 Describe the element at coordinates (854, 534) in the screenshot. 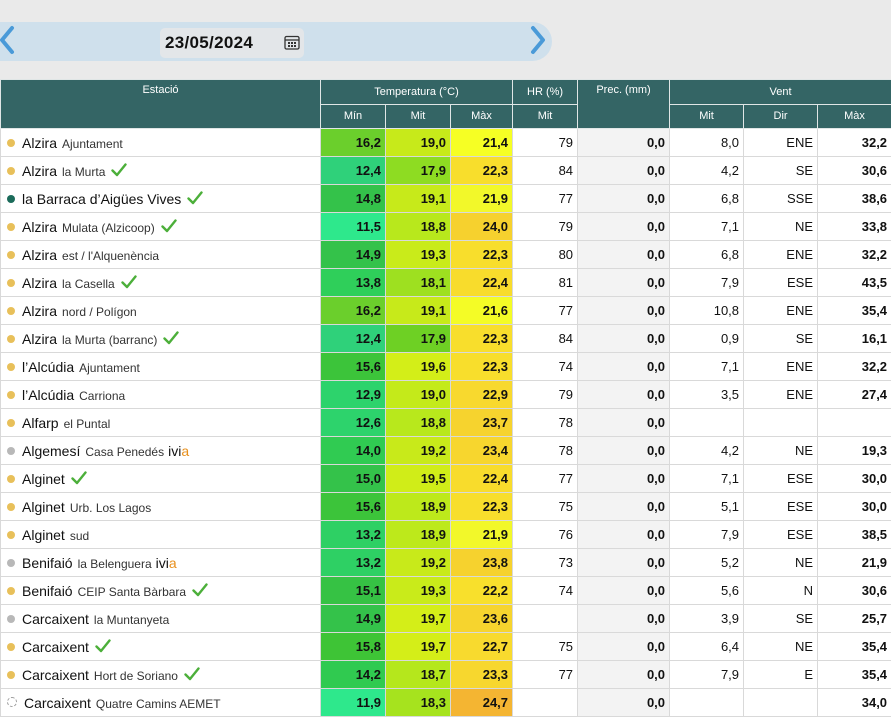

I see `wind-max-cell: 38,5` at that location.